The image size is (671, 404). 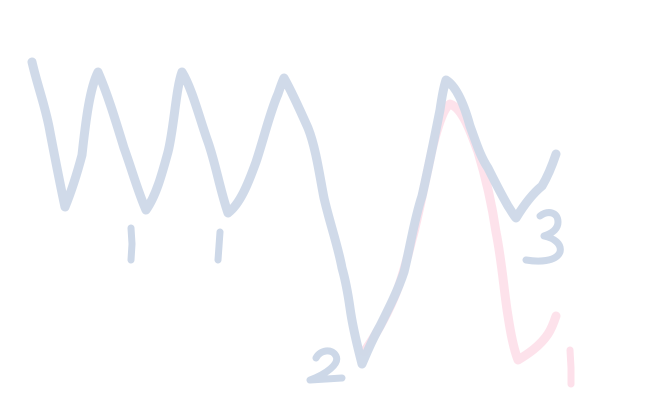 What do you see at coordinates (326, 365) in the screenshot?
I see `label-2-glyph` at bounding box center [326, 365].